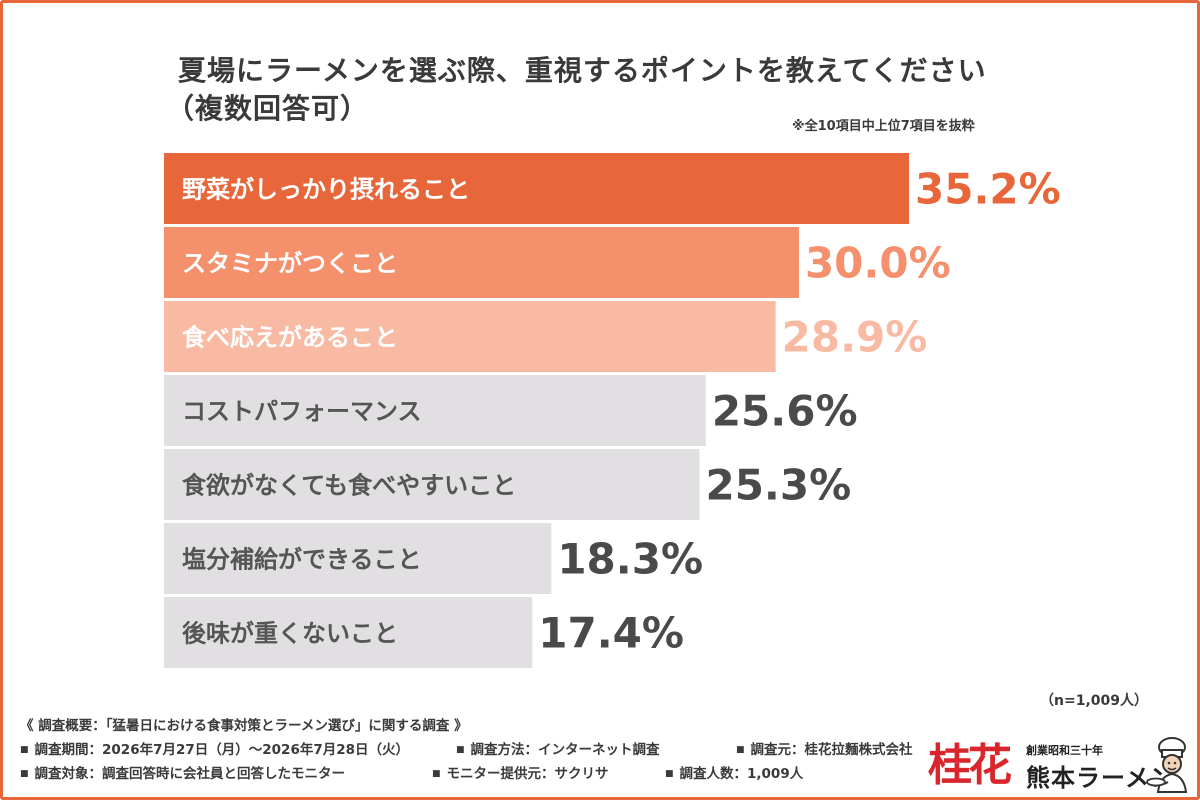 The width and height of the screenshot is (1200, 800). I want to click on bar-category-label: 食べ応えがあること, so click(290, 338).